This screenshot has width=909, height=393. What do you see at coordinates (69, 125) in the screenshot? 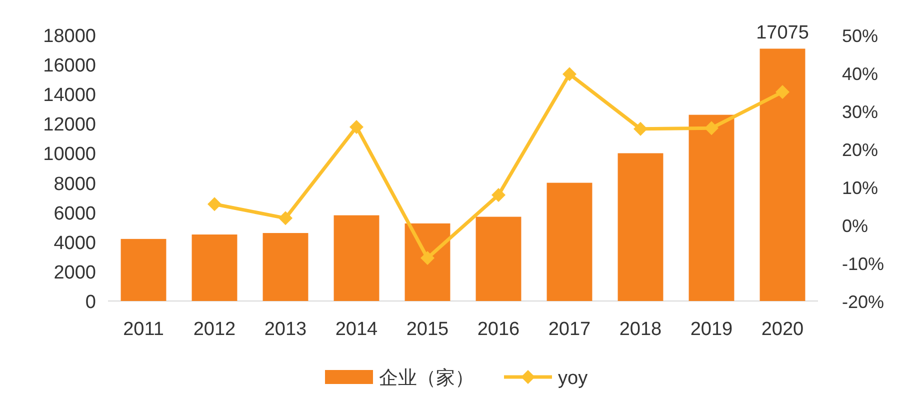
I see `y-tick-label: 12000` at bounding box center [69, 125].